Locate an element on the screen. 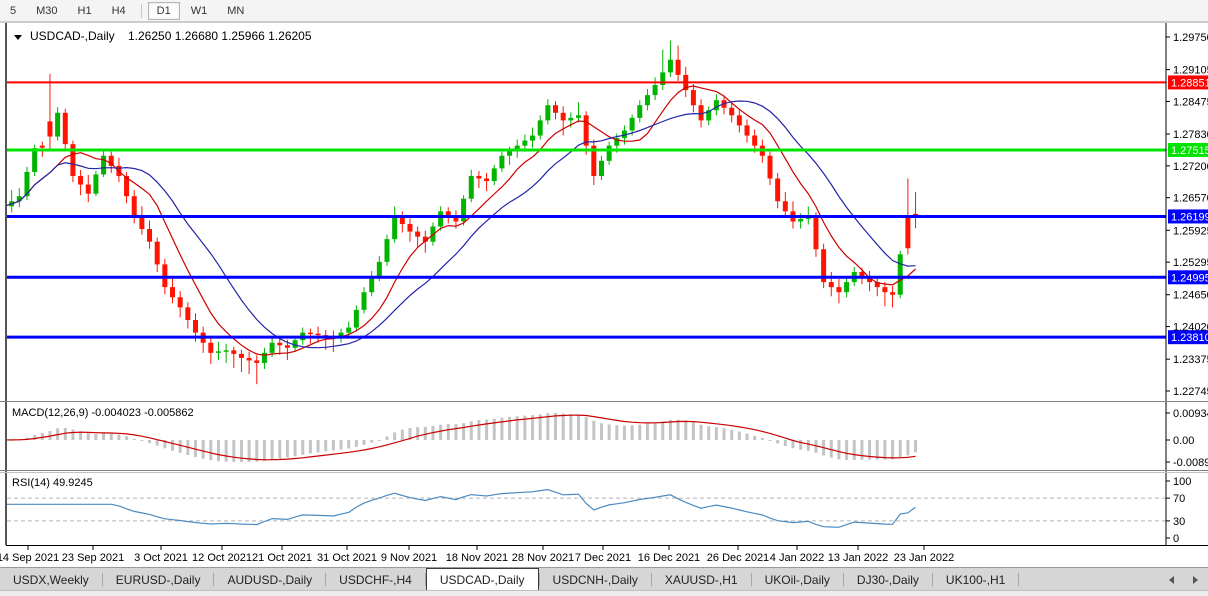  chart-tab-usdchf-h4: USDCHF-,H4 is located at coordinates (375, 580).